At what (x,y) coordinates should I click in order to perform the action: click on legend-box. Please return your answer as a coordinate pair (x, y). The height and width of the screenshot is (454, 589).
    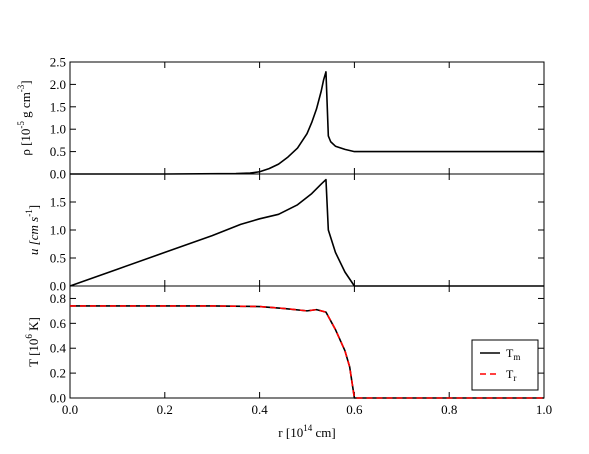
    Looking at the image, I should click on (505, 365).